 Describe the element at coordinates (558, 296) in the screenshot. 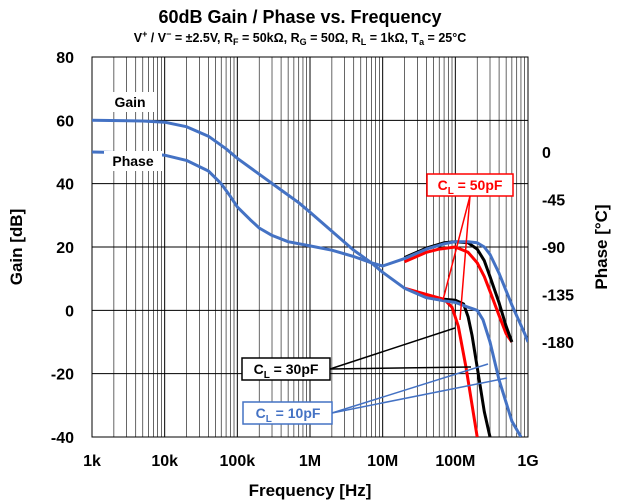

I see `y-tick-label-right: -135` at that location.